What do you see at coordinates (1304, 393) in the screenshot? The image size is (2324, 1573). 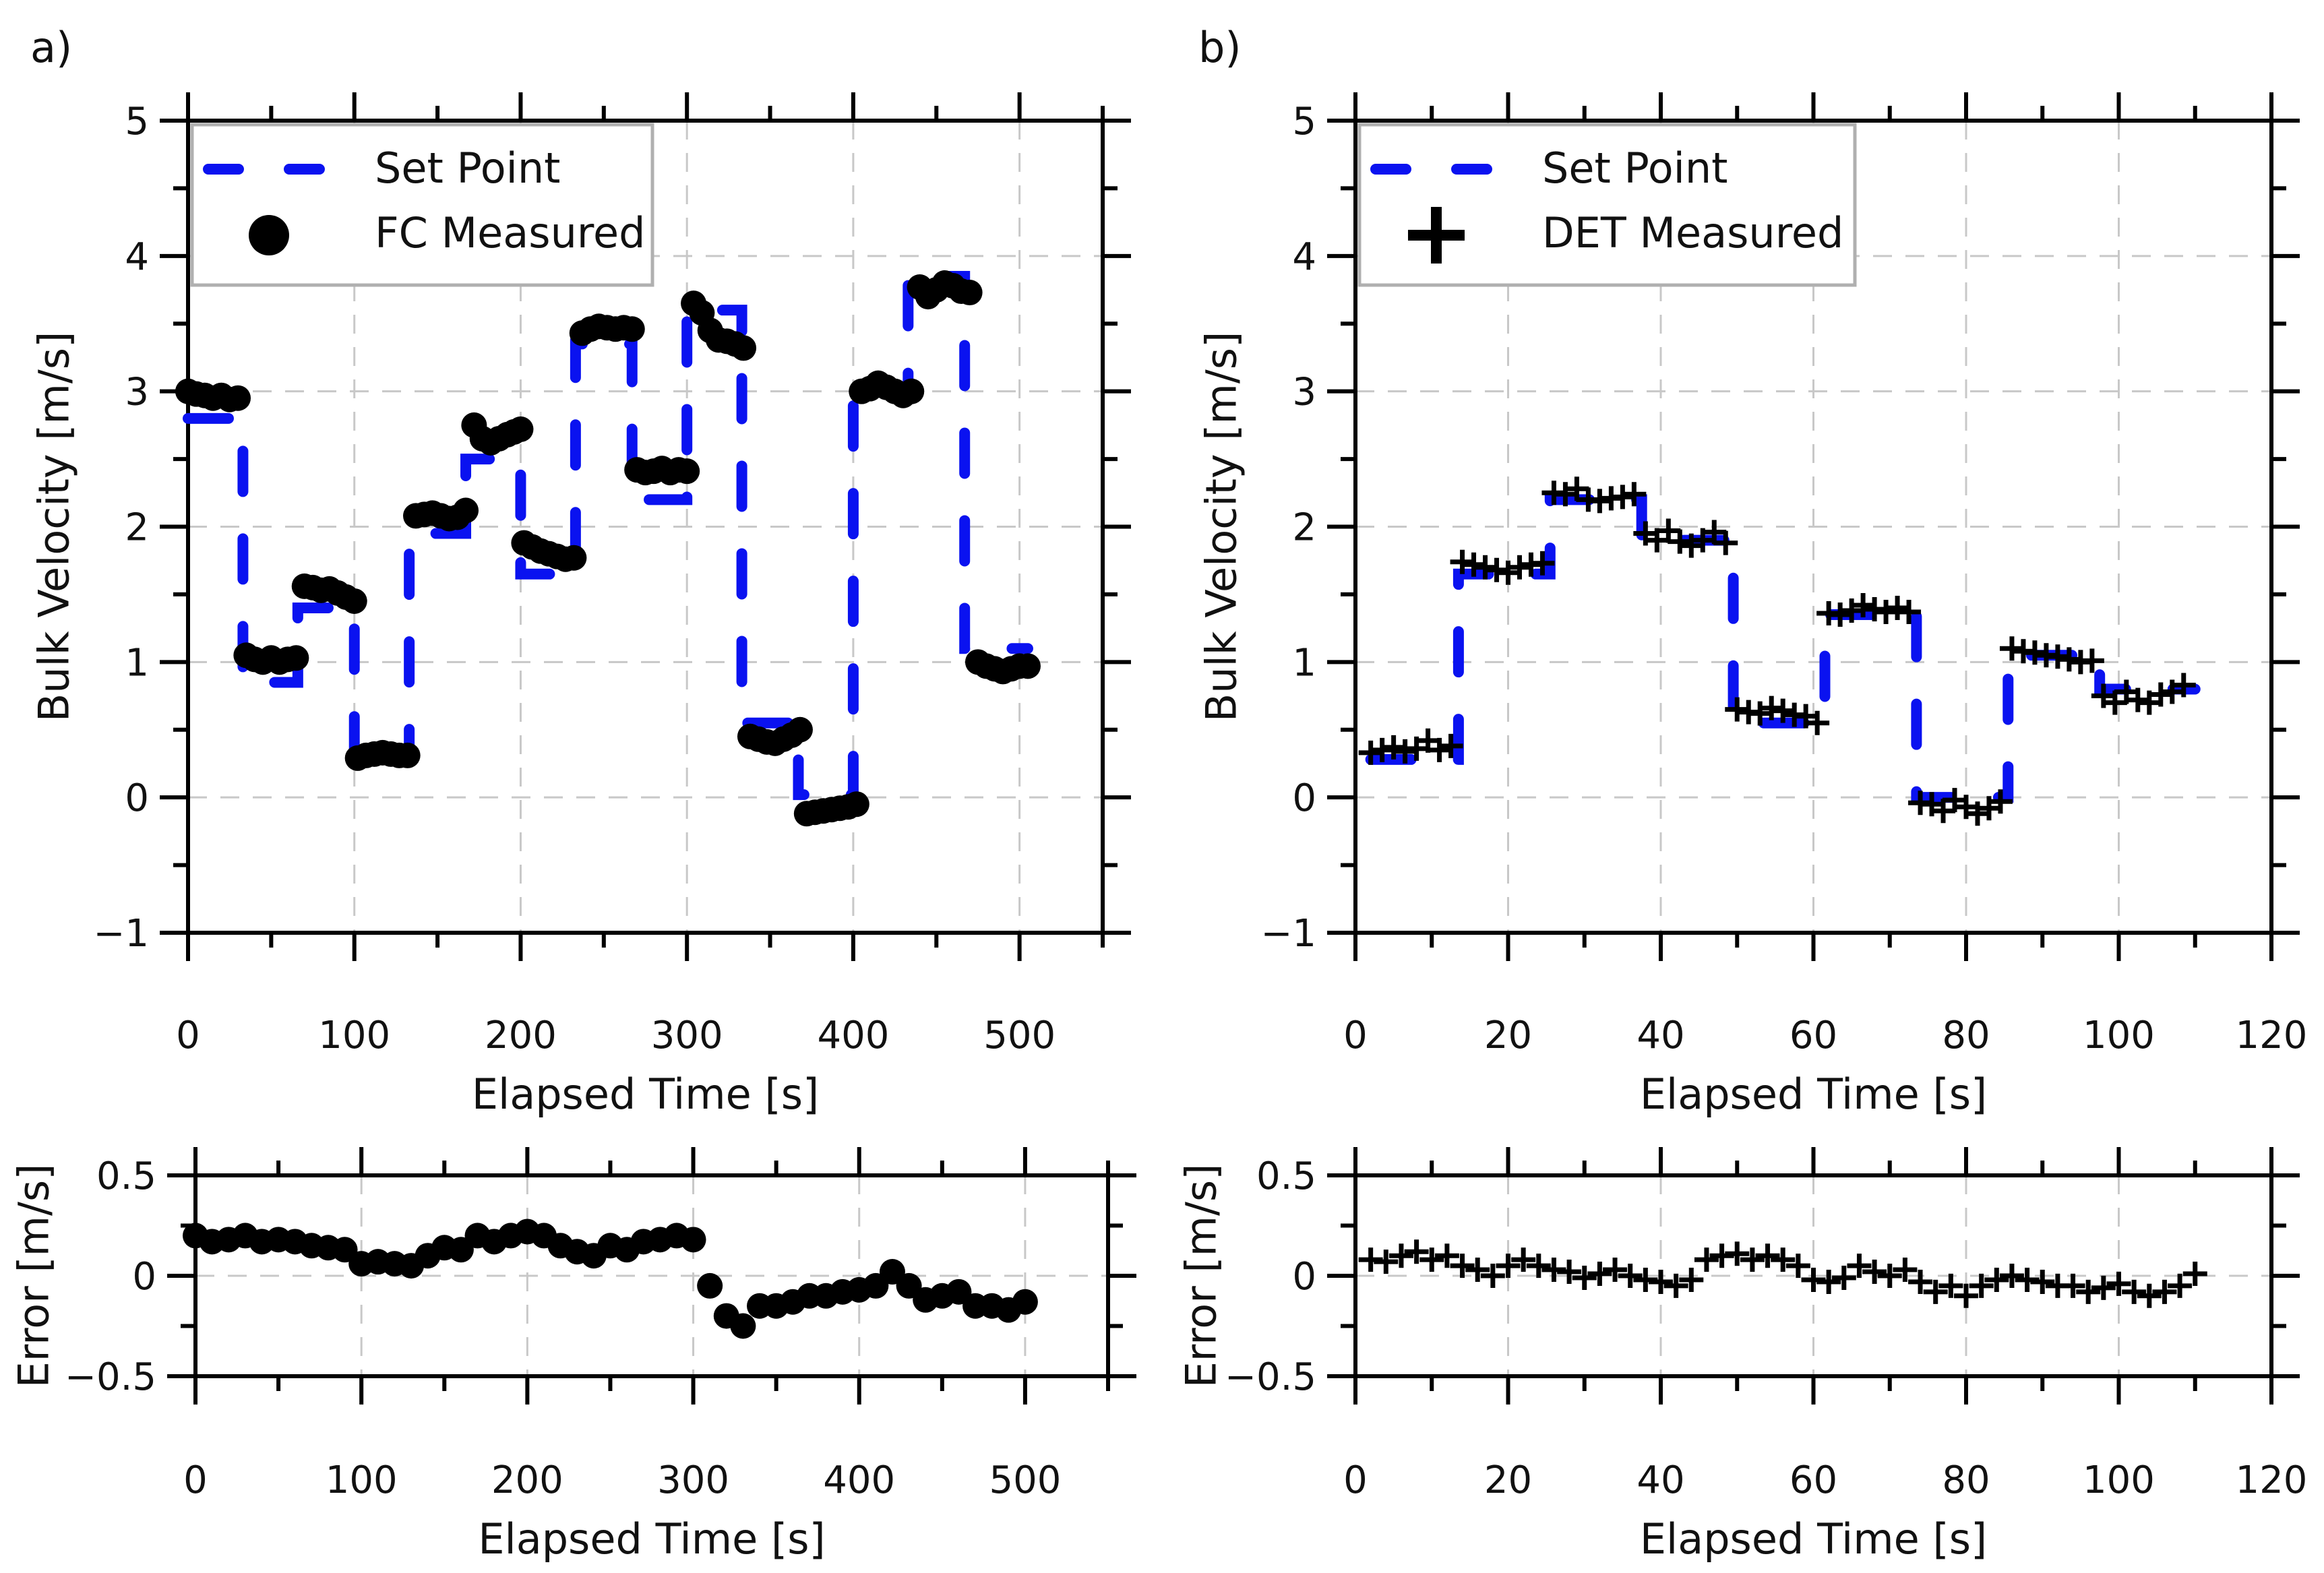 I see `y-tick-label: 3` at bounding box center [1304, 393].